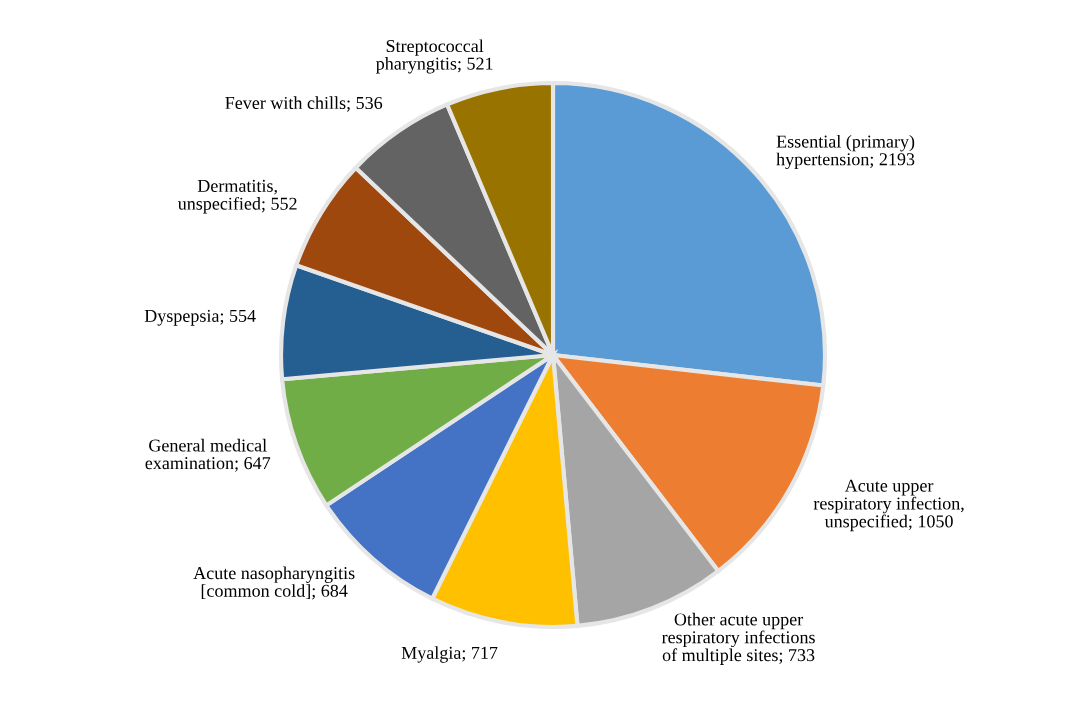 The width and height of the screenshot is (1088, 703). I want to click on slice-label: Dyspepsia; 554, so click(200, 317).